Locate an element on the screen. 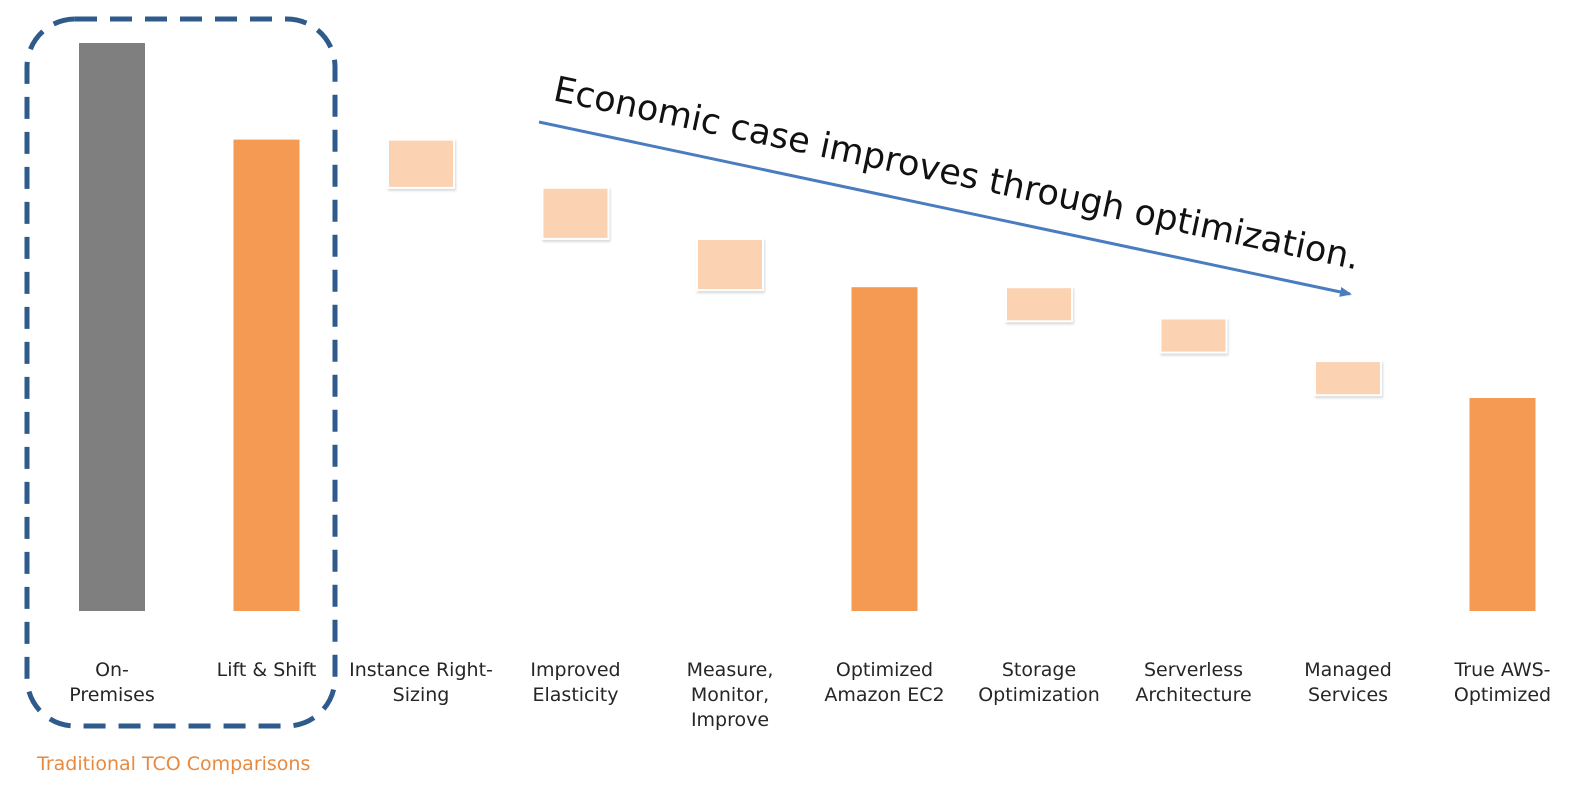 Image resolution: width=1572 pixels, height=786 pixels. category-label-9: True AWS- Optimized is located at coordinates (1502, 682).